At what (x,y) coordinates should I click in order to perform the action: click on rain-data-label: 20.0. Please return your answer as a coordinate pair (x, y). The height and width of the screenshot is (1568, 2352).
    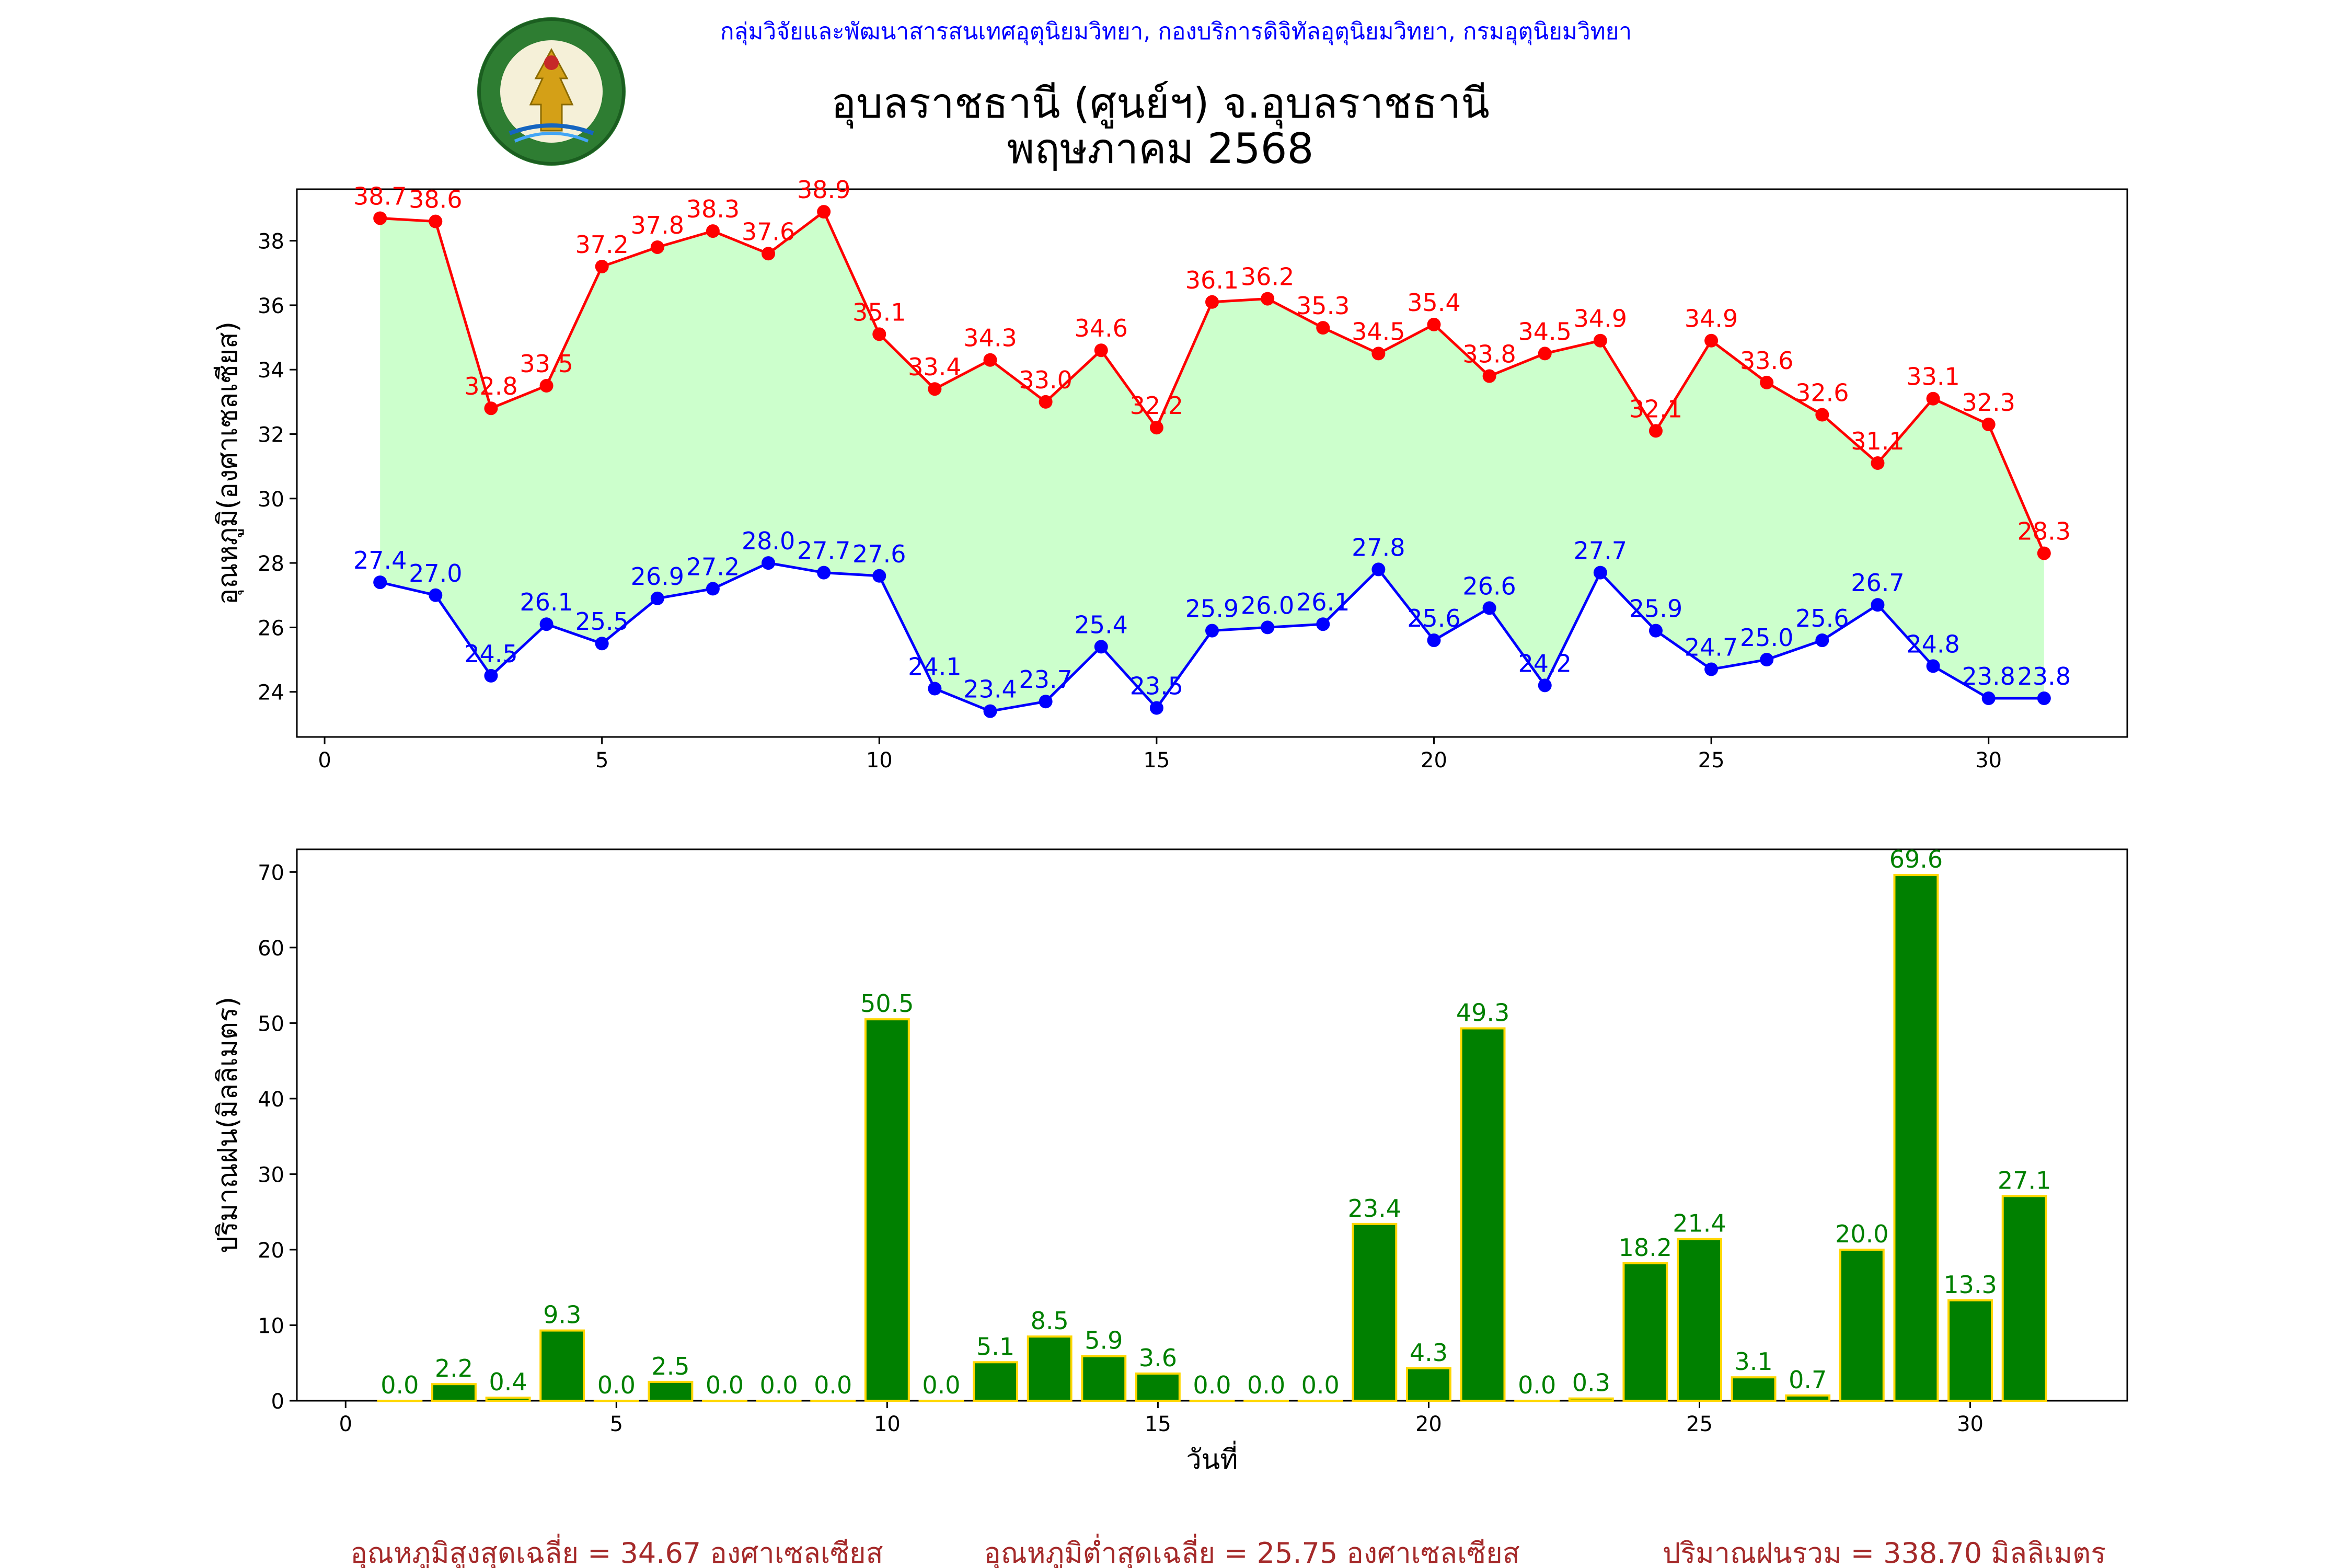
    Looking at the image, I should click on (1861, 1234).